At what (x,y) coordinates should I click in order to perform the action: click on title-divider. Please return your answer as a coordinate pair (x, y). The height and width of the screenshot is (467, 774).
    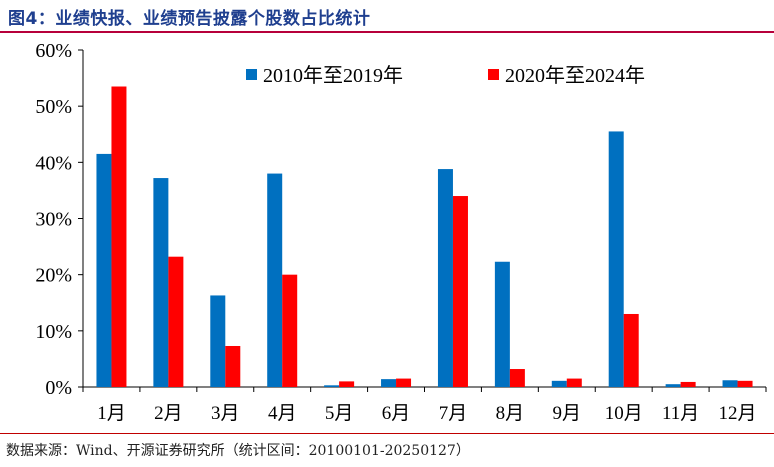
    Looking at the image, I should click on (387, 32).